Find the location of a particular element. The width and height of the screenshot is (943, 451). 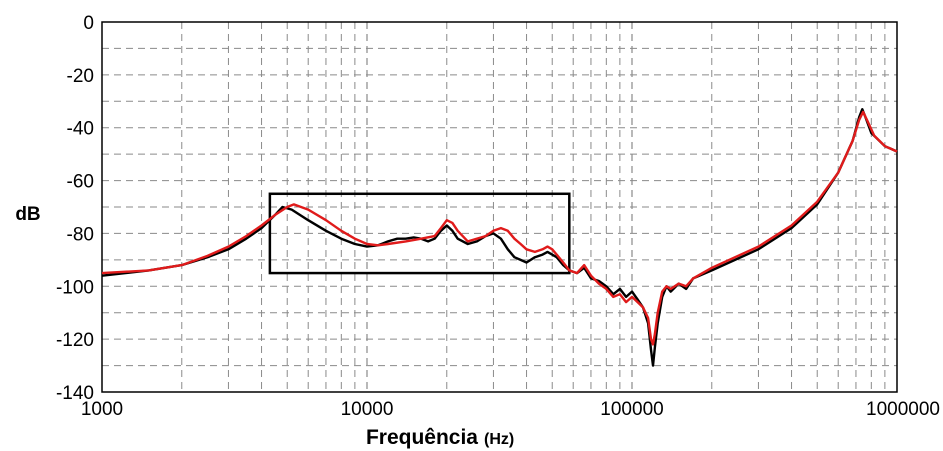

y-tick-label: -60 is located at coordinates (80, 182).